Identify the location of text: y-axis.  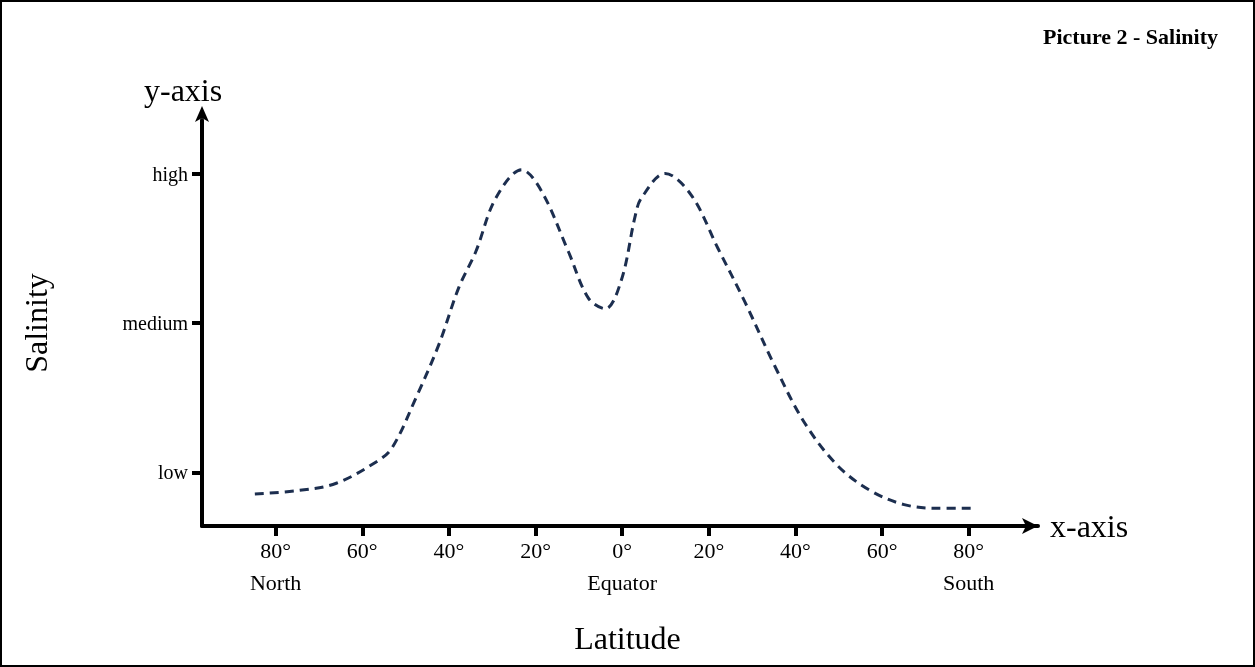
(183, 90).